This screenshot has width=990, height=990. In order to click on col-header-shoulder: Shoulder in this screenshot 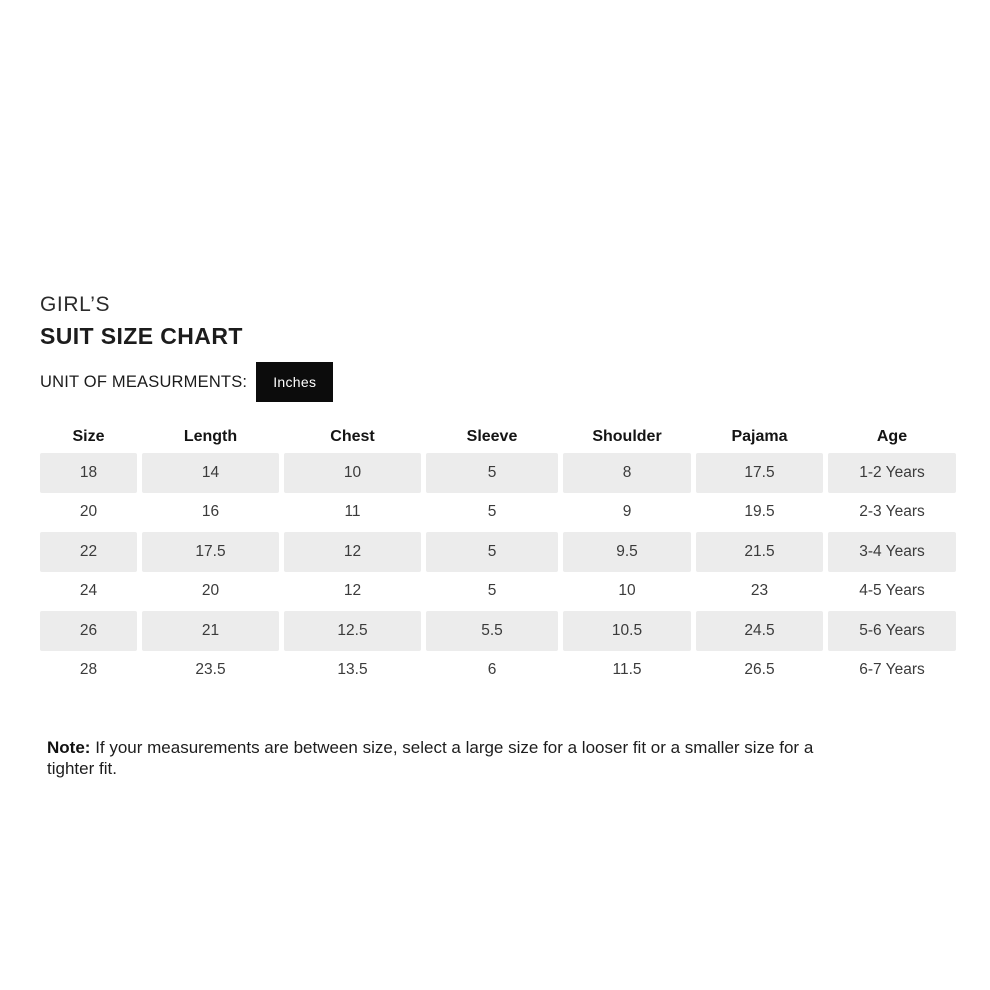, I will do `click(627, 436)`.